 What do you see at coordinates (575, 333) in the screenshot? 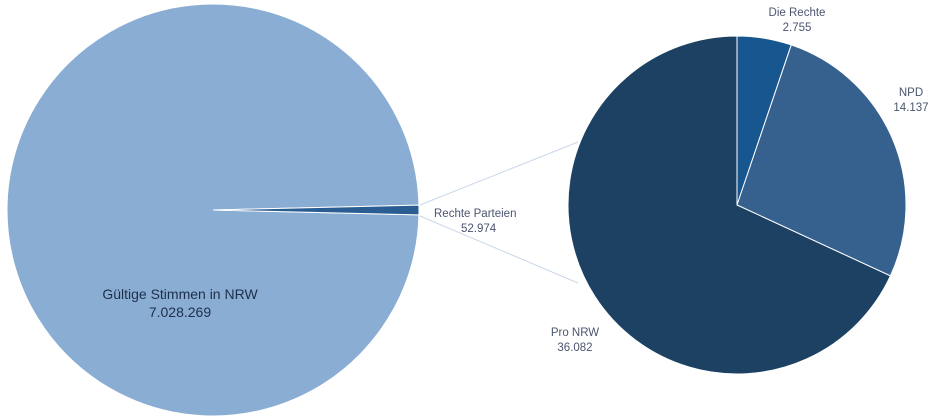
I see `label-pro-nrw: Pro NRW` at bounding box center [575, 333].